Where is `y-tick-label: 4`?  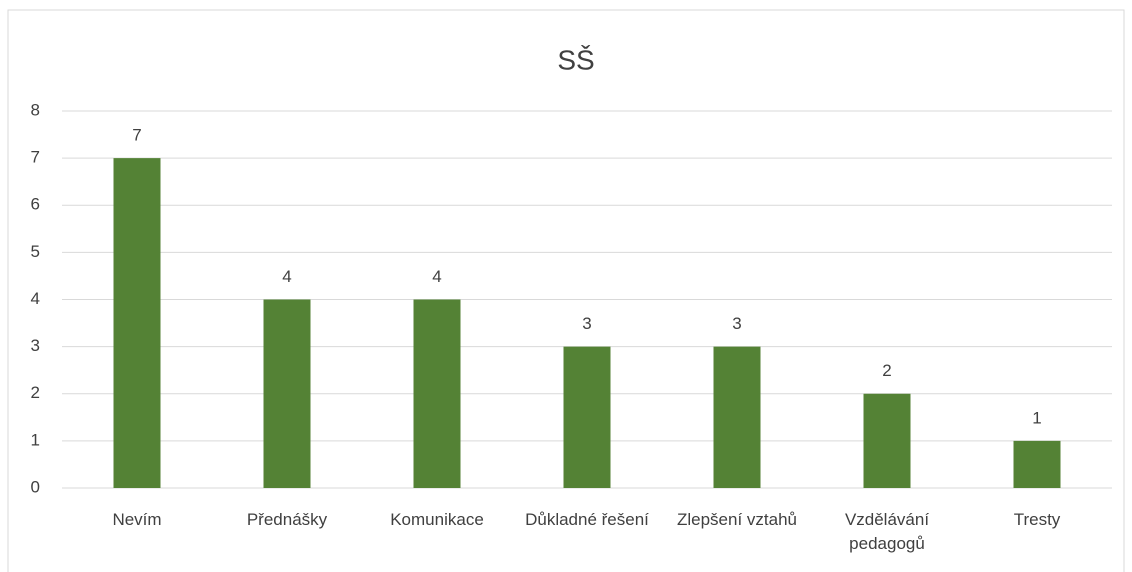 y-tick-label: 4 is located at coordinates (35, 298).